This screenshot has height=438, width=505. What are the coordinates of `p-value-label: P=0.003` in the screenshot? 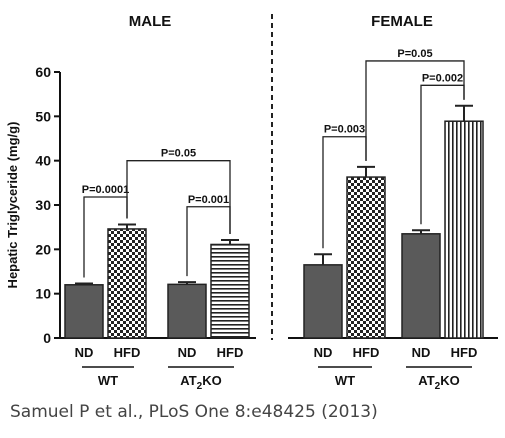 It's located at (344, 130).